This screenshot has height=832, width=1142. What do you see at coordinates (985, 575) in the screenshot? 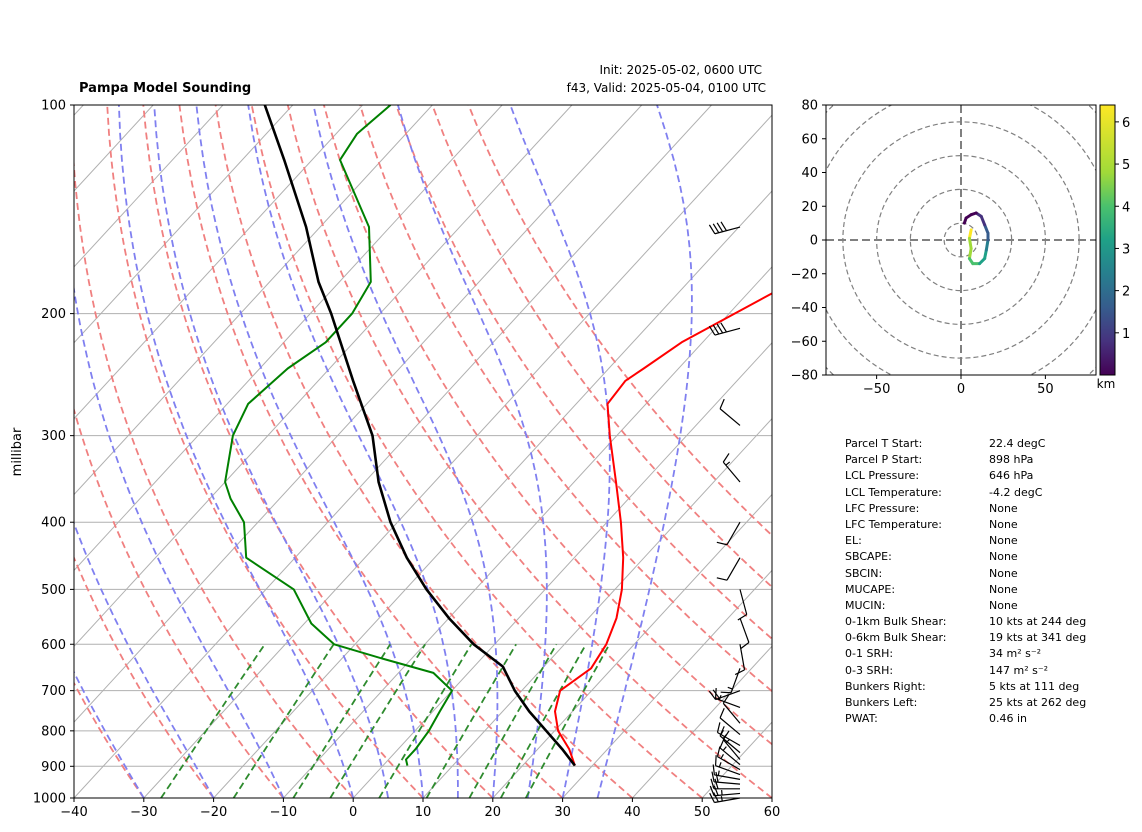
I see `parameter-row: SBCIN: None` at bounding box center [985, 575].